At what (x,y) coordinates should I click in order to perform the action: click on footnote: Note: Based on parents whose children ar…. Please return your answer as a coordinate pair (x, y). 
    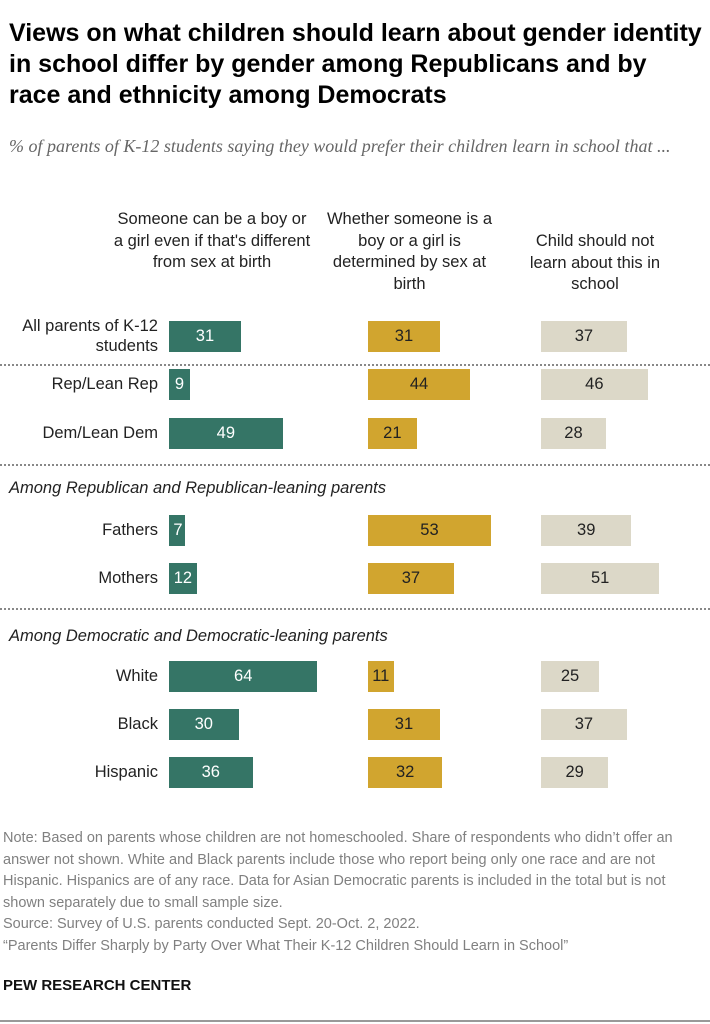
    Looking at the image, I should click on (355, 892).